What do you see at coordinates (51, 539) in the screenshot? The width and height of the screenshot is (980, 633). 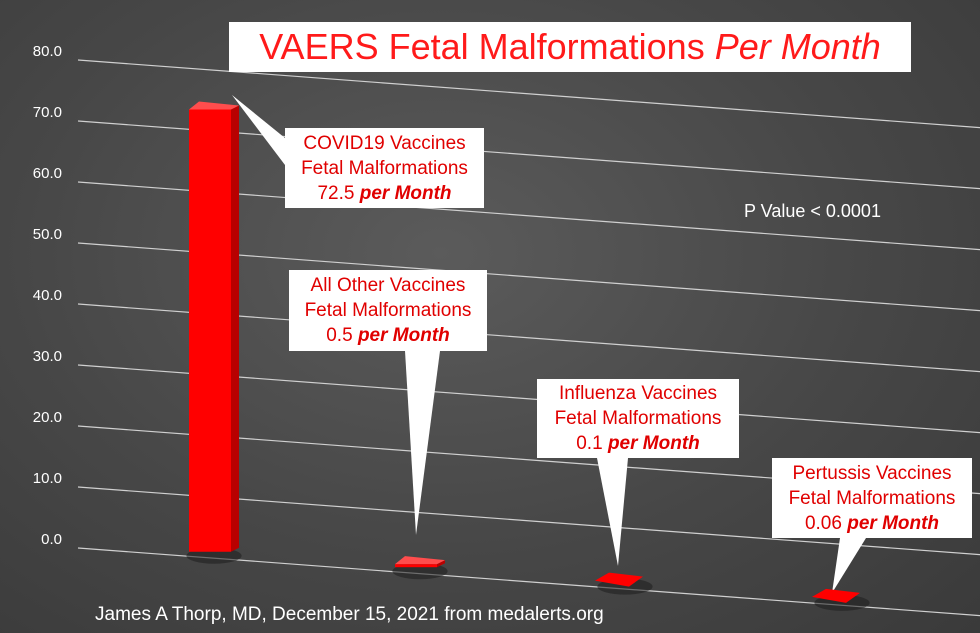 I see `y-tick-label: 0.0` at bounding box center [51, 539].